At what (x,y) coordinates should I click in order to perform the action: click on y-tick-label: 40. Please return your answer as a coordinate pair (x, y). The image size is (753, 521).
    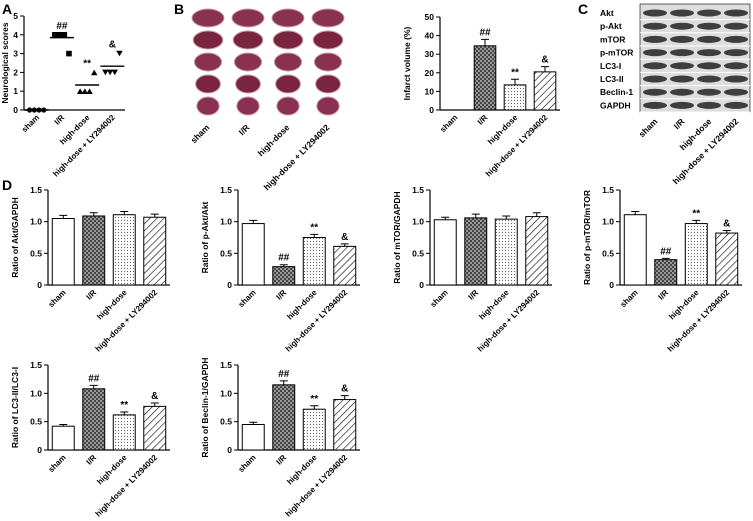
    Looking at the image, I should click on (430, 36).